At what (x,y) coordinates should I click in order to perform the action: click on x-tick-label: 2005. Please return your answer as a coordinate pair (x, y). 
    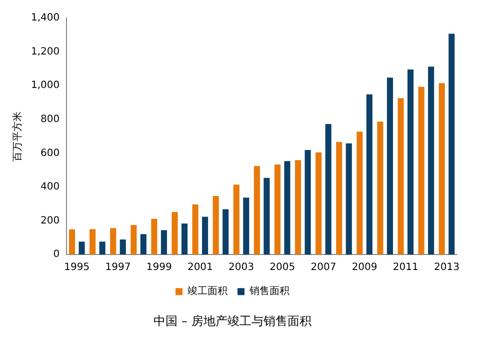
    Looking at the image, I should click on (283, 268).